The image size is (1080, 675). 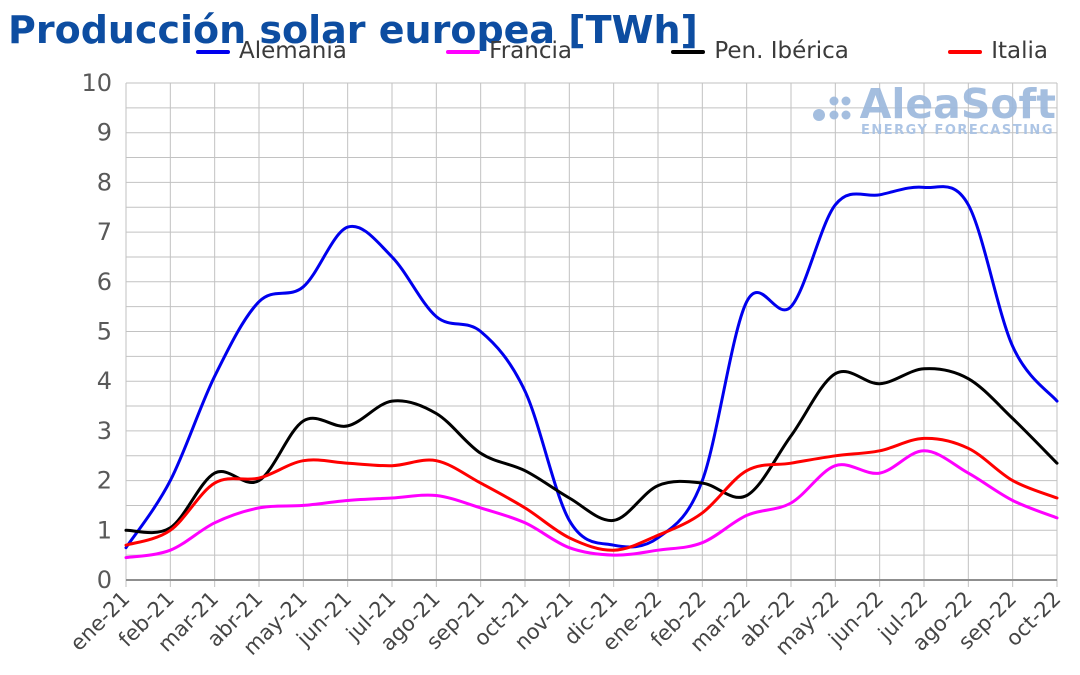 I want to click on legend-swatch-francia, so click(x=463, y=51).